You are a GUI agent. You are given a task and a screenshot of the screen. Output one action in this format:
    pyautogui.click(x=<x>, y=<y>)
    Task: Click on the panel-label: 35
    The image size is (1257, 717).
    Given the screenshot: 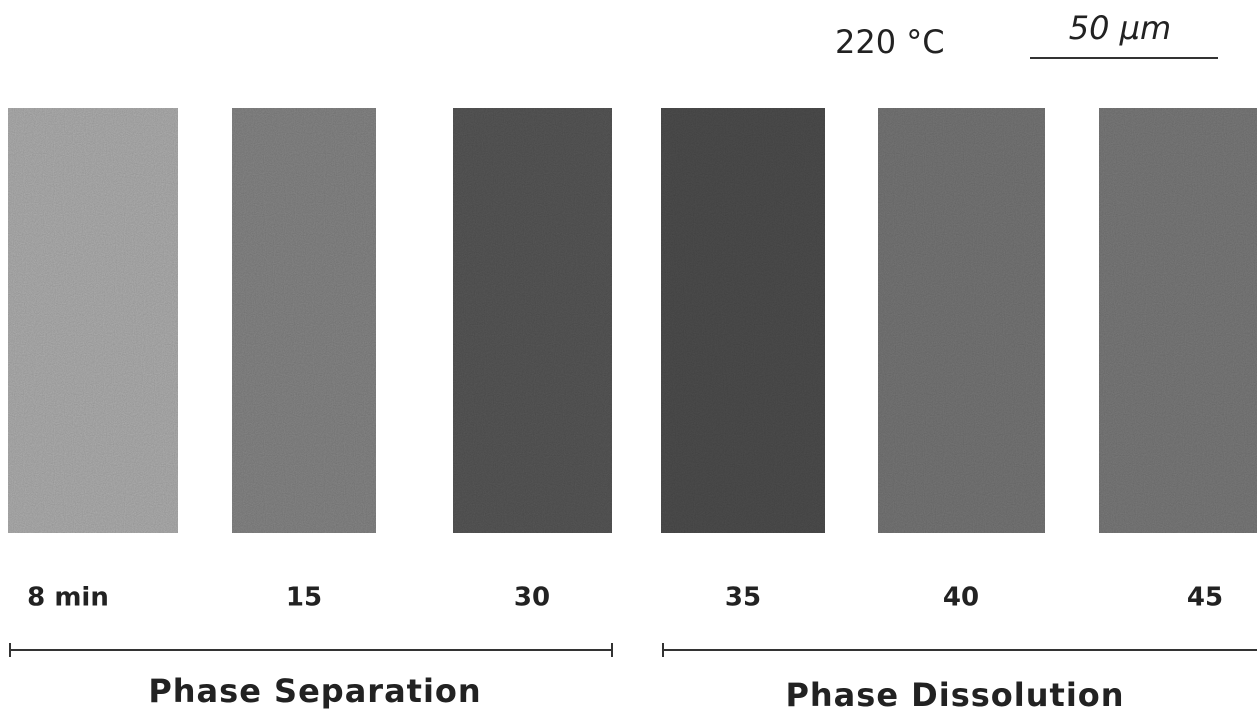 What is the action you would take?
    pyautogui.click(x=743, y=598)
    